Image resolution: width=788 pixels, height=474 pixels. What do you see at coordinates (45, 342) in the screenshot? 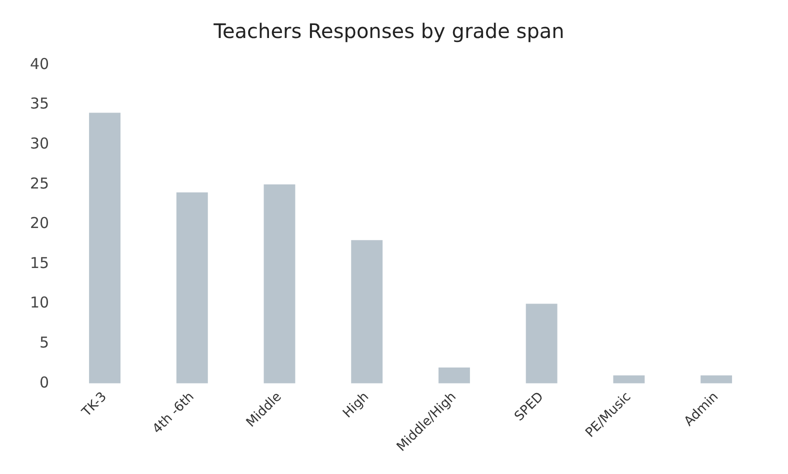
I see `y-tick-label: 5` at bounding box center [45, 342].